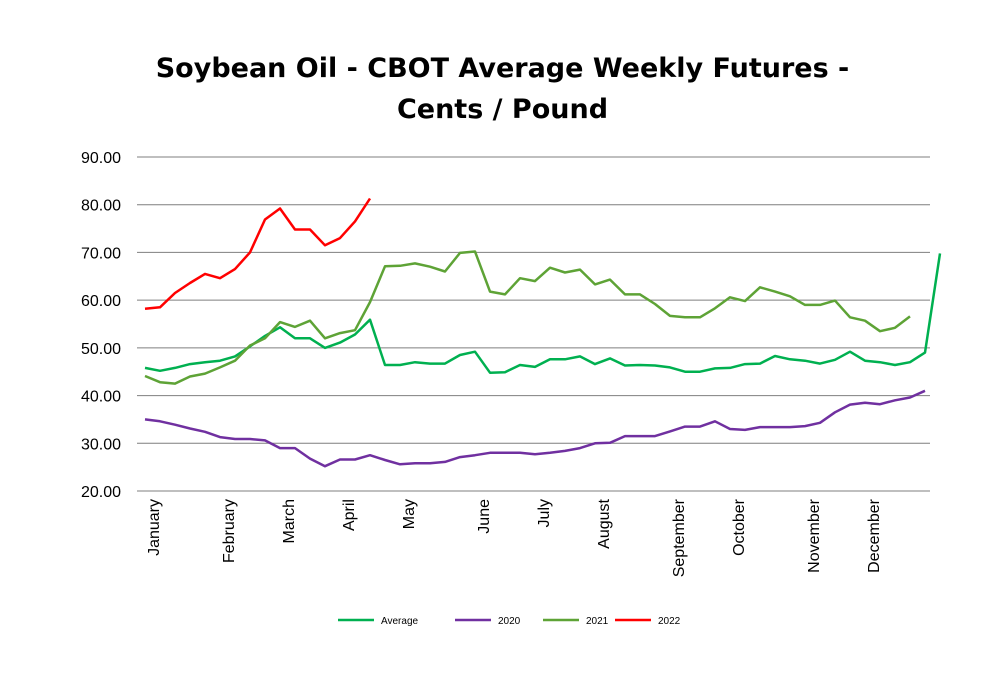 The width and height of the screenshot is (1005, 674). I want to click on y-tick-label: 80.00, so click(101, 206).